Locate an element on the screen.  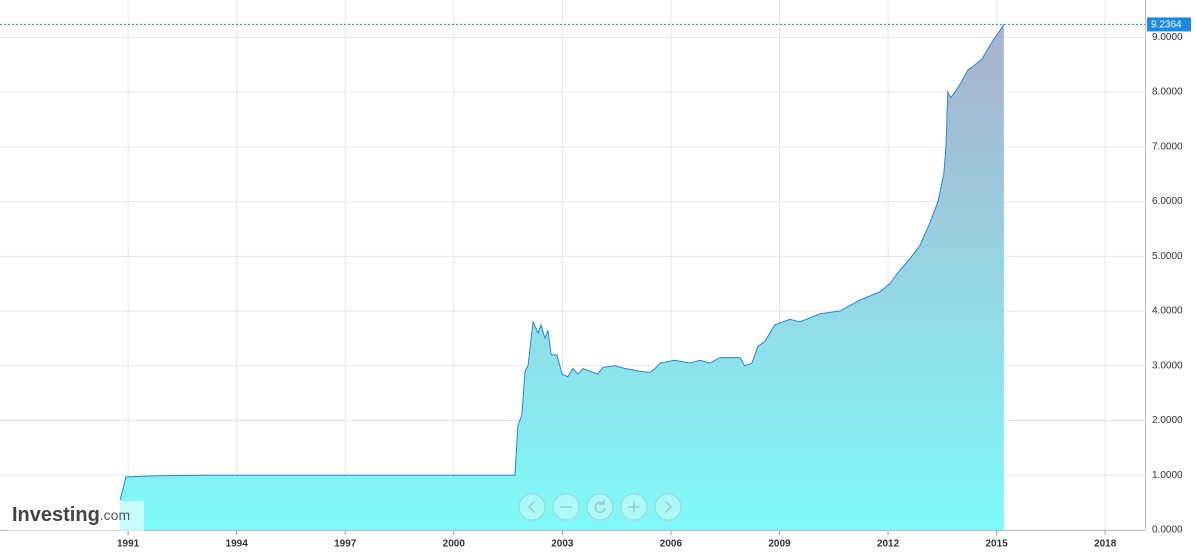
nav-zoom-in is located at coordinates (634, 507).